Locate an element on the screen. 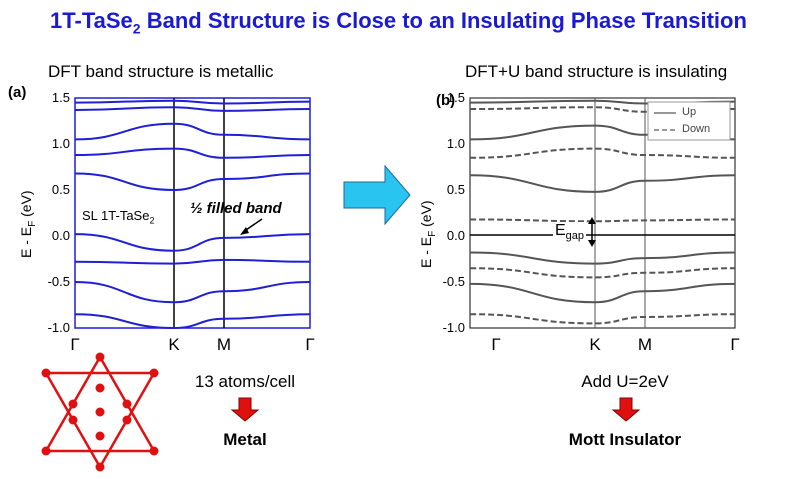  sample-label-sub: 2 is located at coordinates (152, 220).